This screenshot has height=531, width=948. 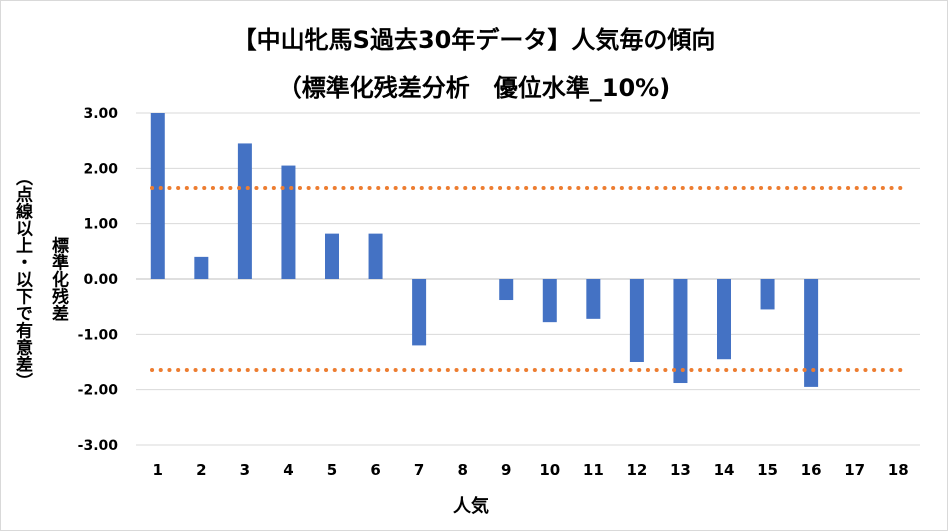 I want to click on x-tick-label: 4, so click(x=288, y=470).